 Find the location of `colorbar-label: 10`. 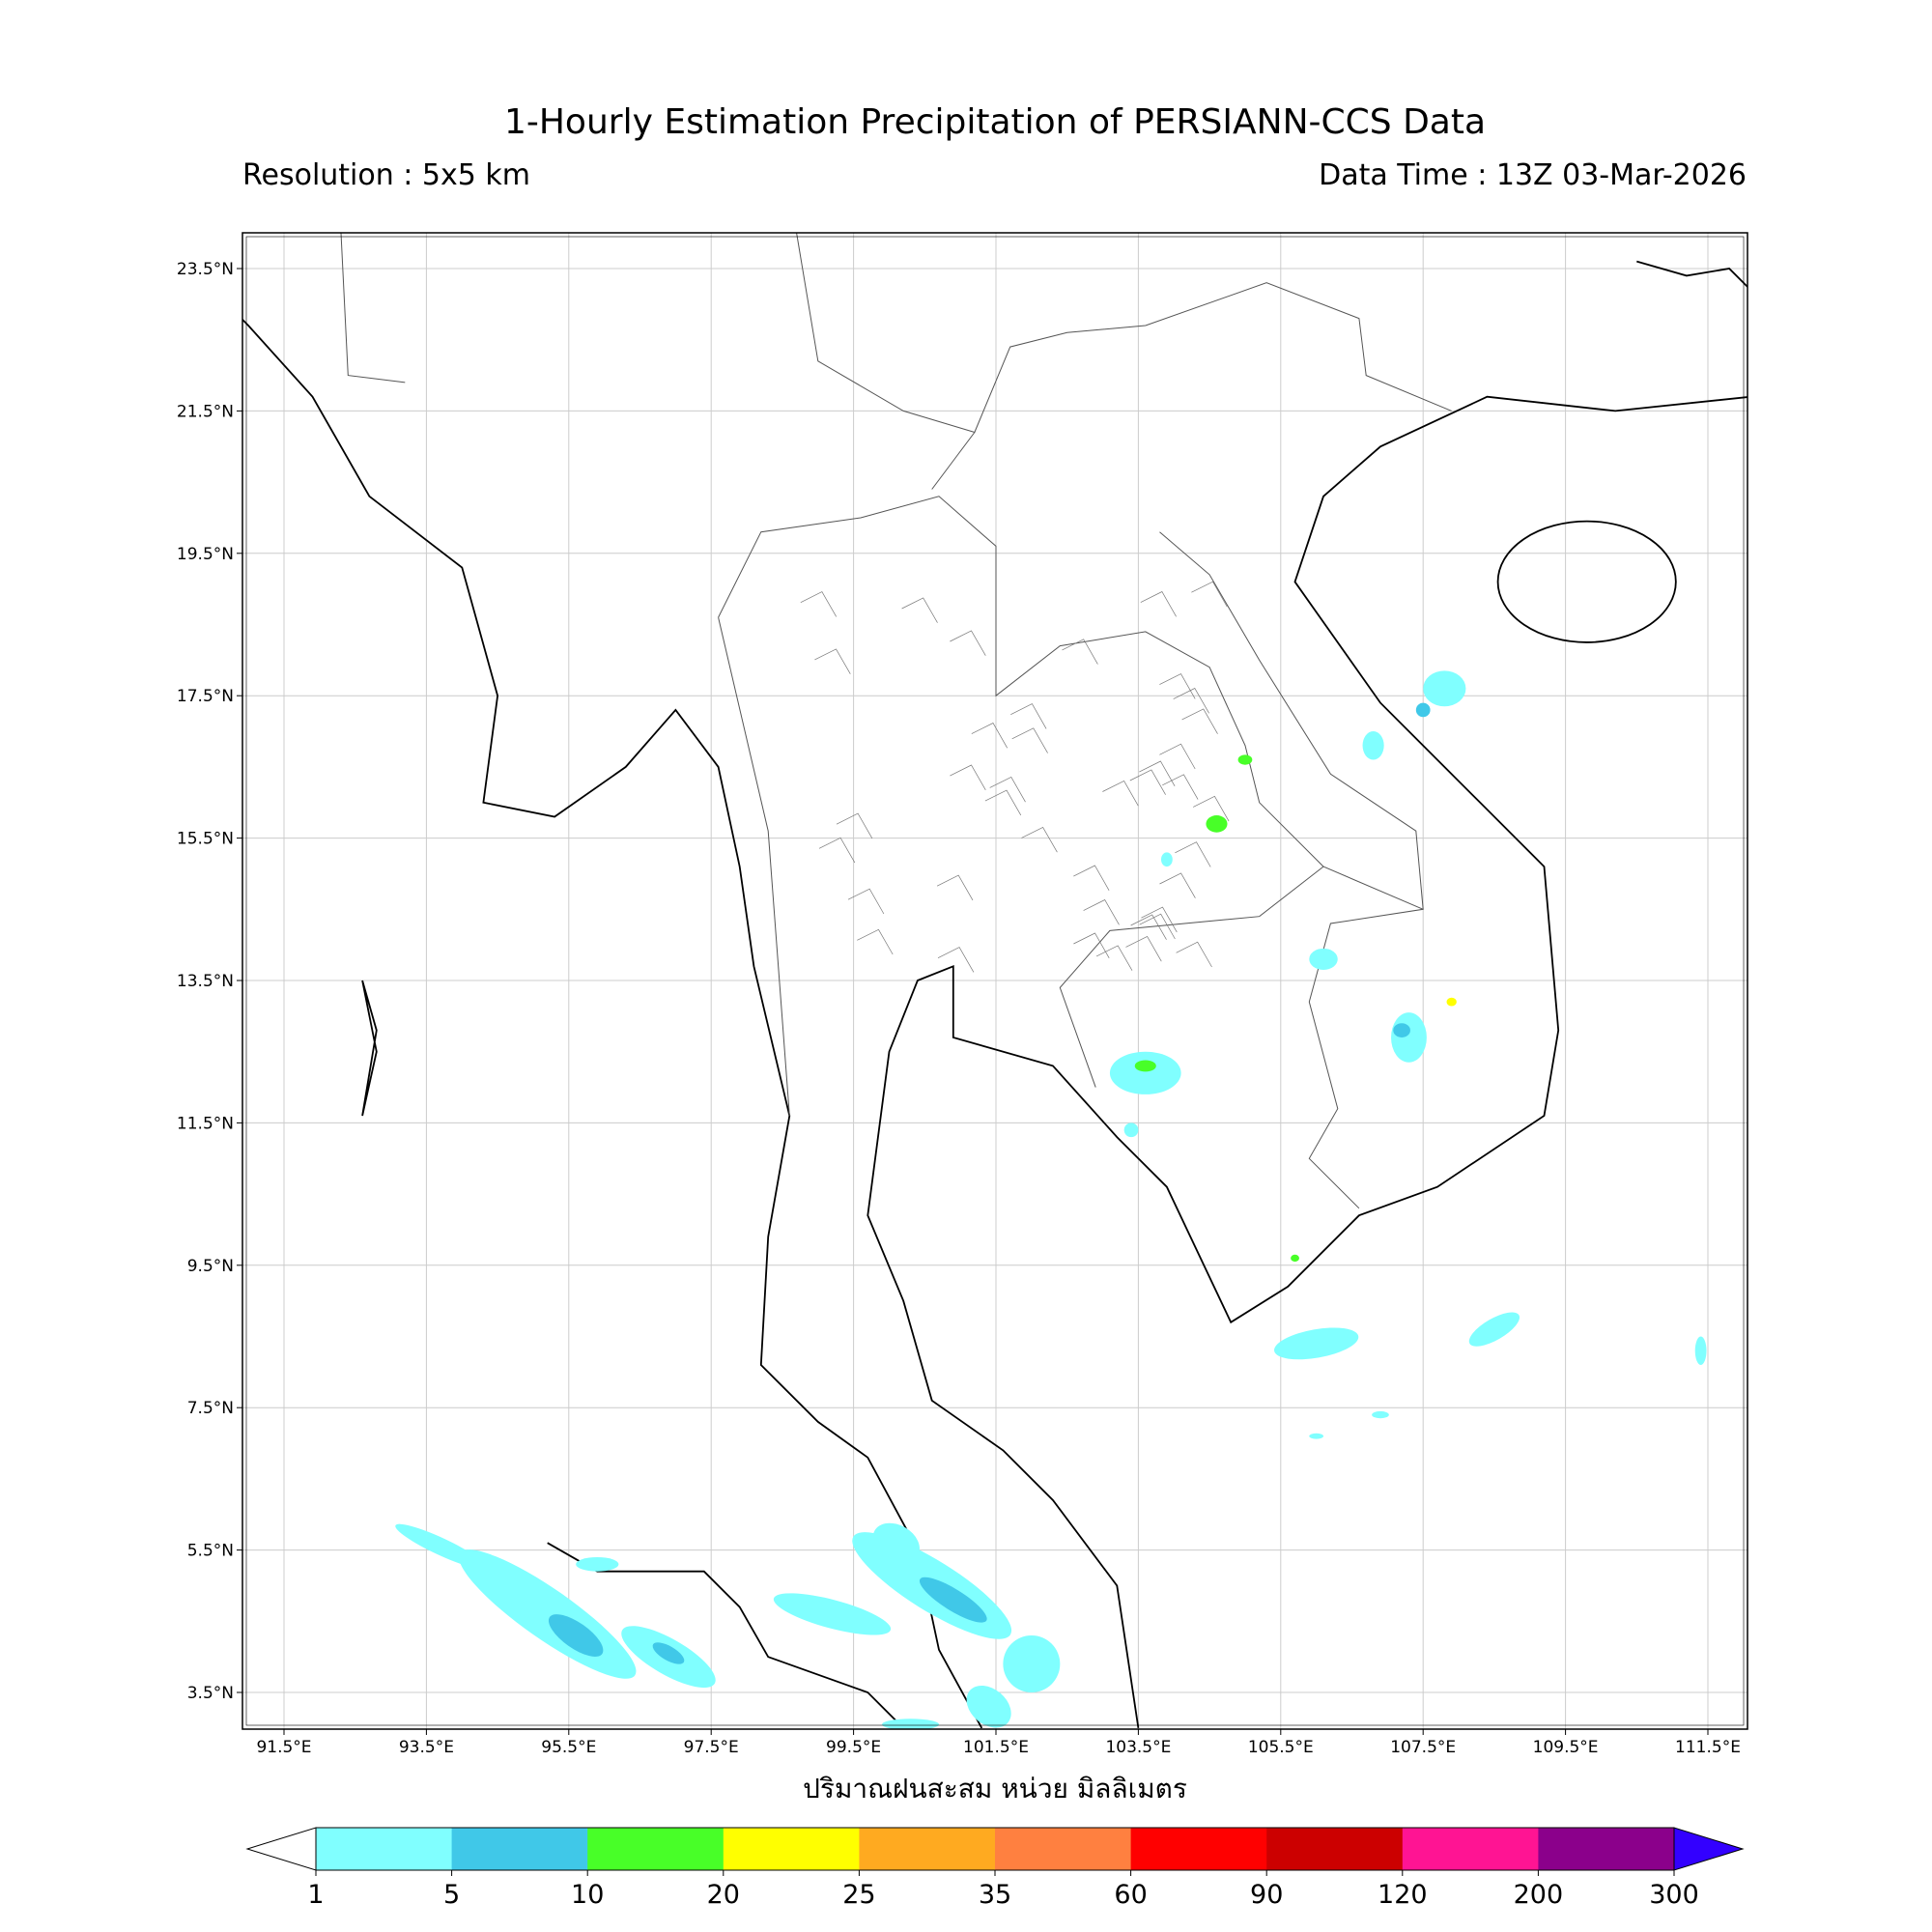

colorbar-label: 10 is located at coordinates (587, 1895).